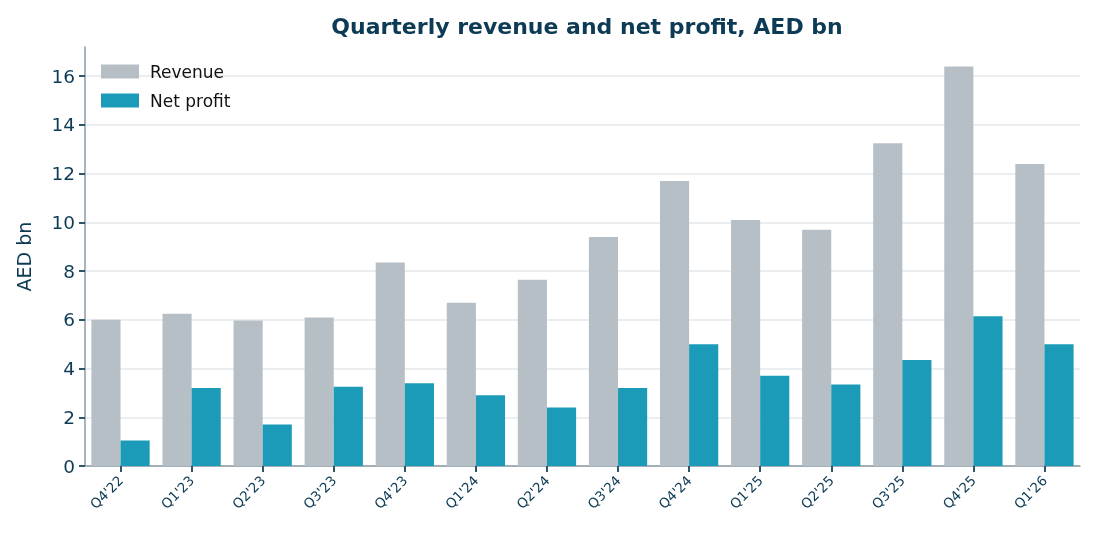 This screenshot has height=540, width=1095. What do you see at coordinates (187, 71) in the screenshot?
I see `legend-label: Revenue` at bounding box center [187, 71].